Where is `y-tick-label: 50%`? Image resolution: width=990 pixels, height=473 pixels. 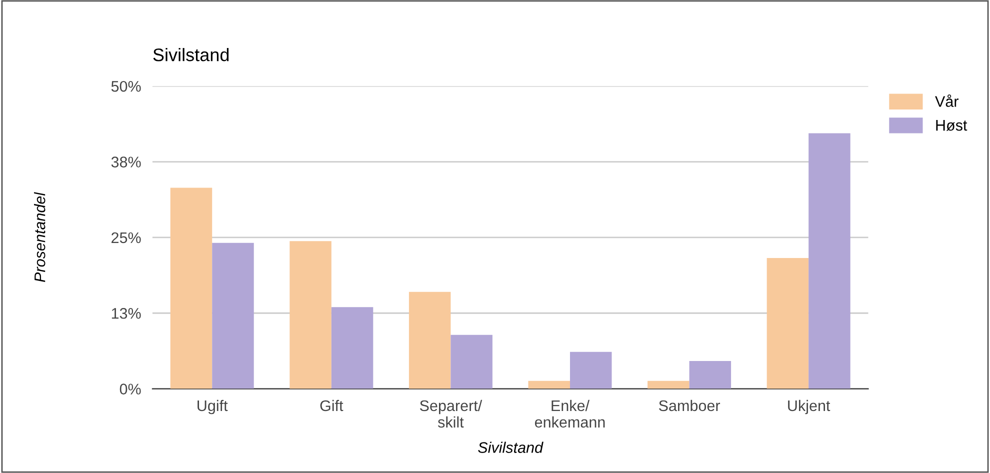
y-tick-label: 50% is located at coordinates (126, 86).